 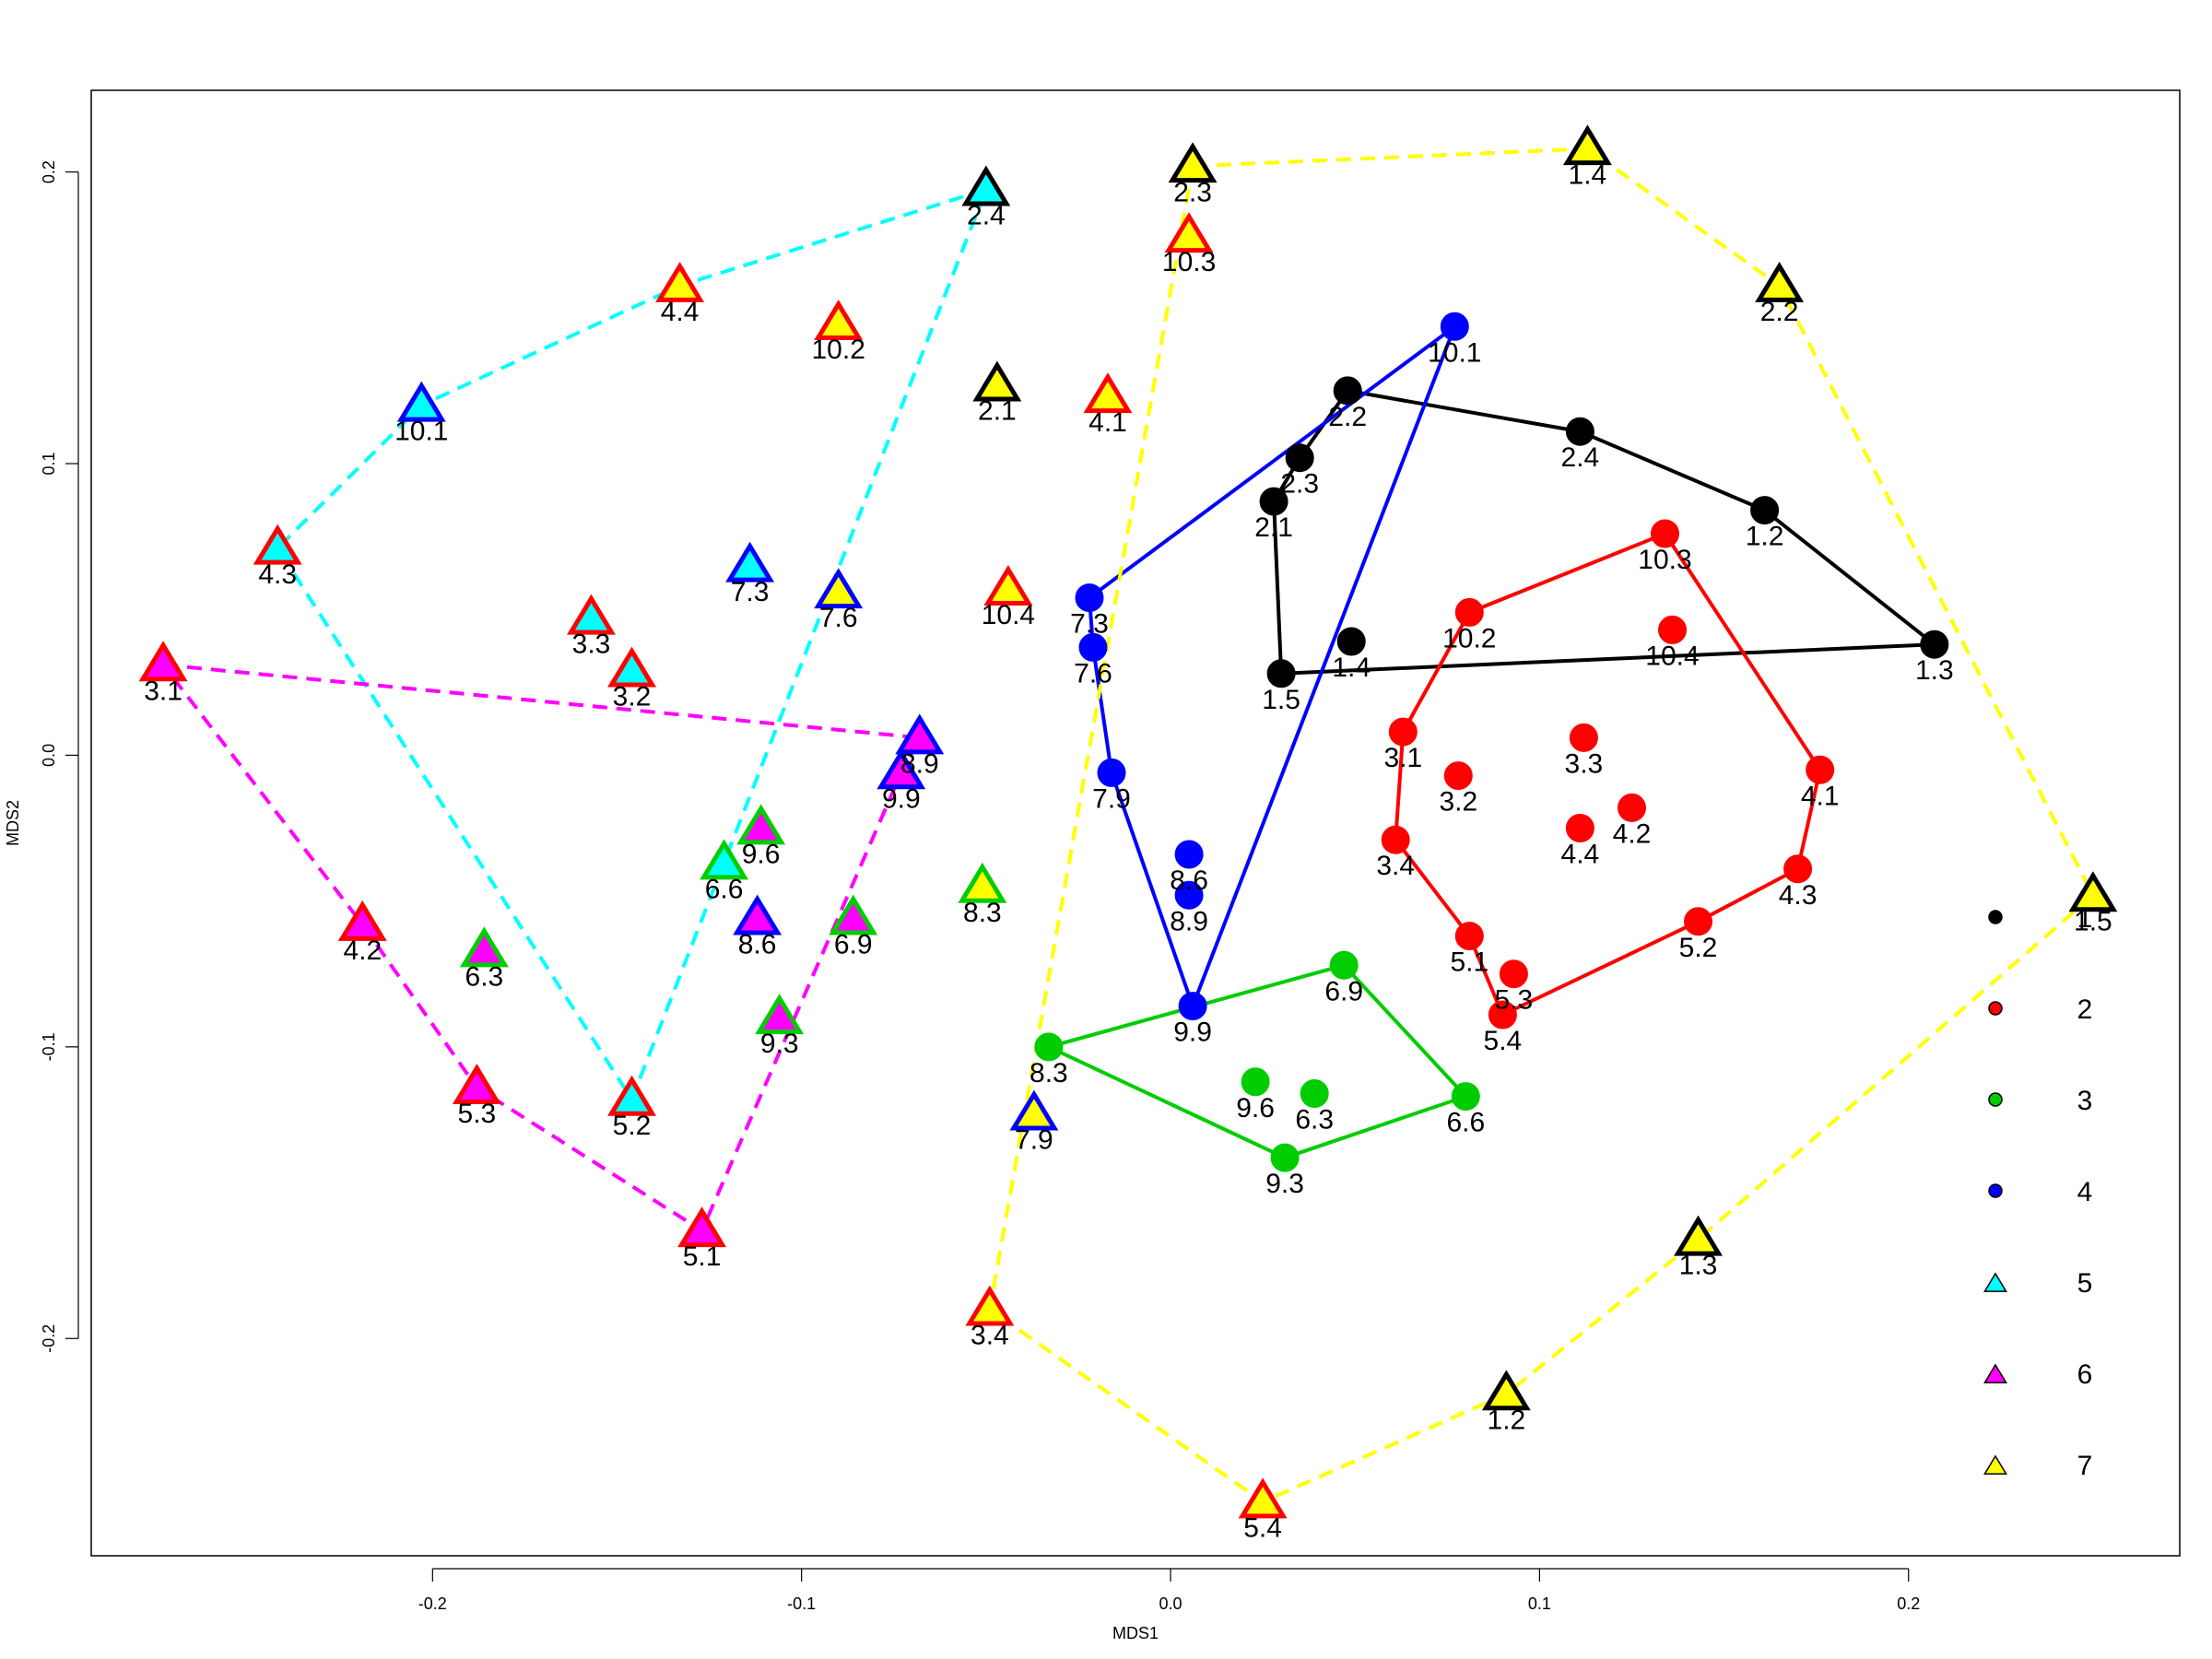 What do you see at coordinates (1299, 458) in the screenshot?
I see `point-s1-2.3` at bounding box center [1299, 458].